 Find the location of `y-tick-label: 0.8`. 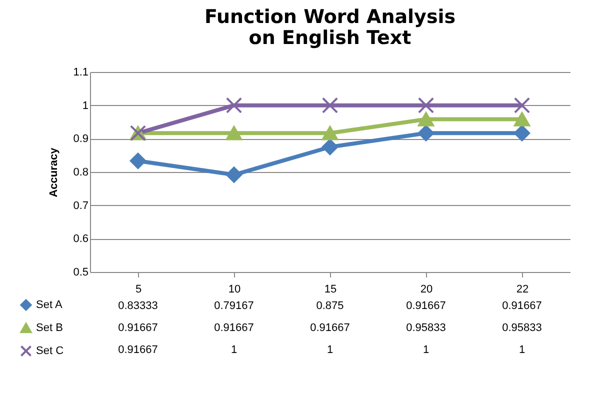

y-tick-label: 0.8 is located at coordinates (80, 172).